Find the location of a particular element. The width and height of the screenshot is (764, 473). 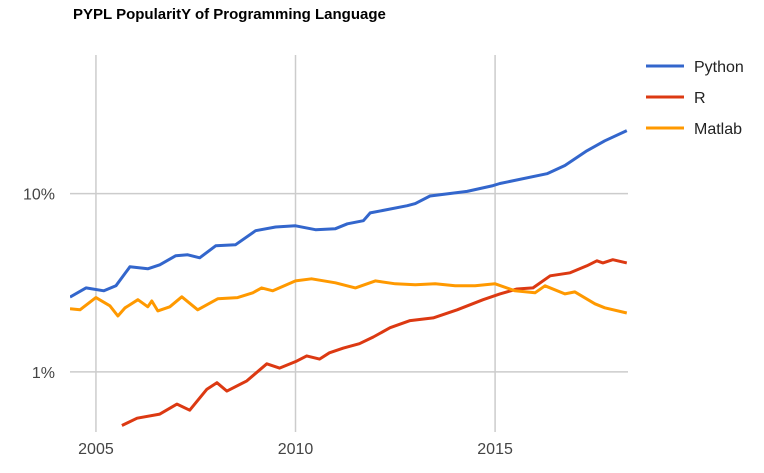

legend-label-matlab: Matlab is located at coordinates (718, 129).